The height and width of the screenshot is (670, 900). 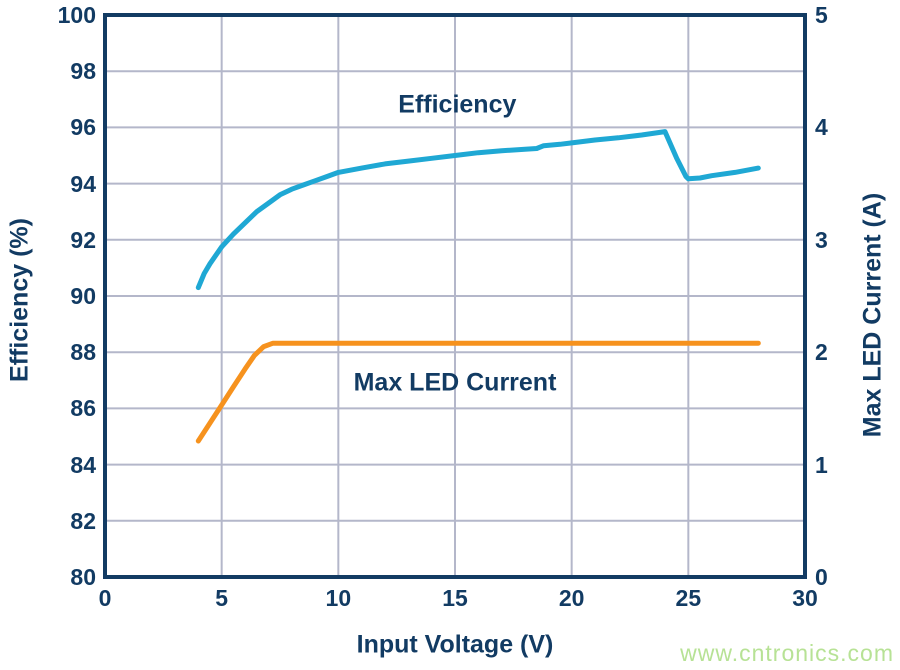 I want to click on watermark-text: www.cntronics.com, so click(x=787, y=653).